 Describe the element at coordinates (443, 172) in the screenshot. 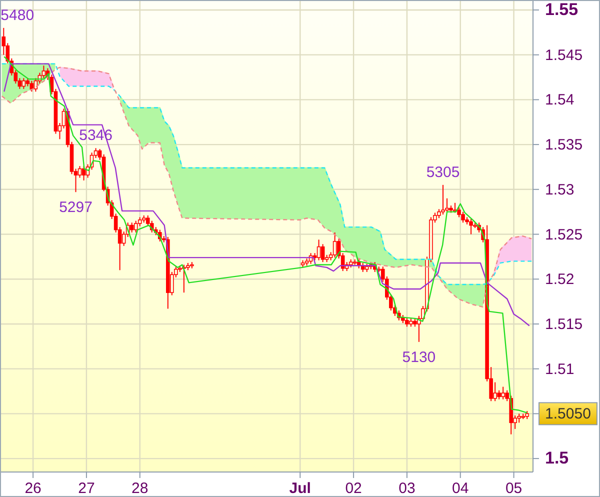

I see `annotation: 5305` at that location.